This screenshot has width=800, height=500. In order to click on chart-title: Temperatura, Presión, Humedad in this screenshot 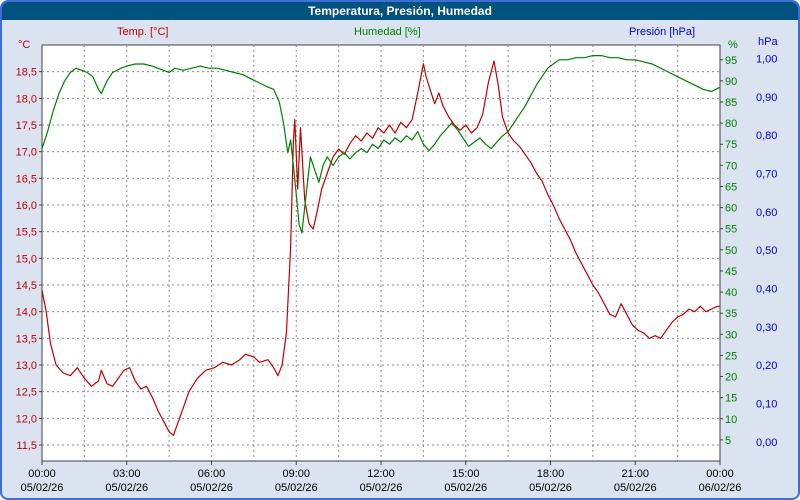, I will do `click(400, 11)`.